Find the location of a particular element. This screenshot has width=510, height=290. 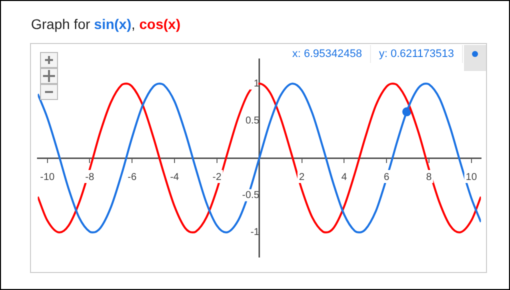

annotation: x: 6.95342458 is located at coordinates (327, 54).